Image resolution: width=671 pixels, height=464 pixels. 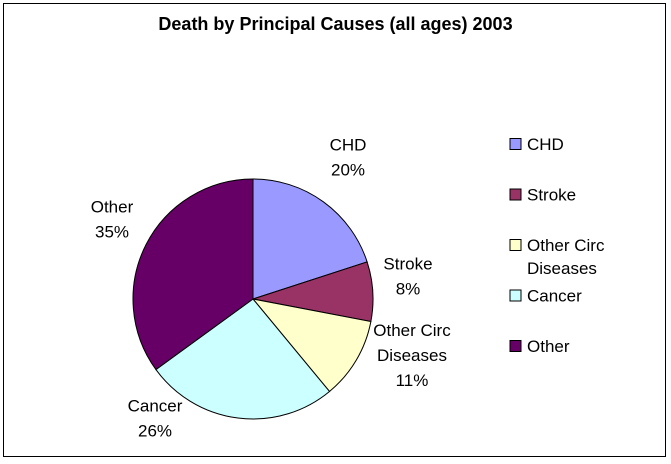 What do you see at coordinates (407, 277) in the screenshot?
I see `slice-label-stroke: Stroke 8%` at bounding box center [407, 277].